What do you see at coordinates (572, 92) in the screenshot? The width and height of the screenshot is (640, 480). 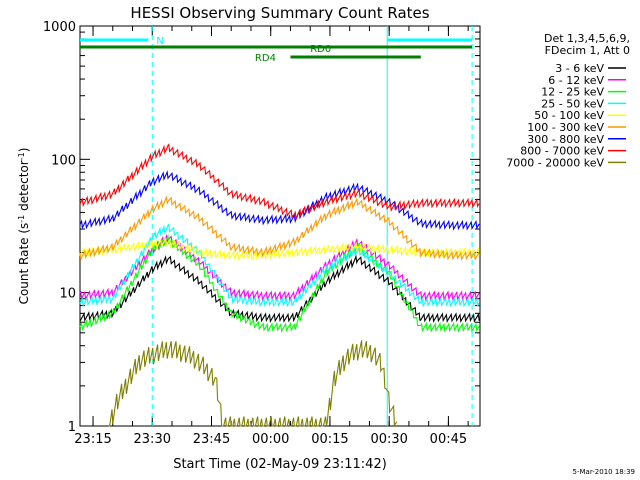 I see `legend-entry-label: 12 - 25 keV` at bounding box center [572, 92].